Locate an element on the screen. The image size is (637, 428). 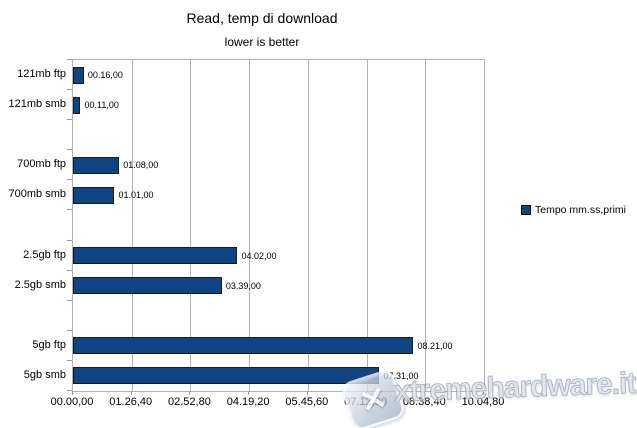
category-label: 700mb smb is located at coordinates (37, 194).